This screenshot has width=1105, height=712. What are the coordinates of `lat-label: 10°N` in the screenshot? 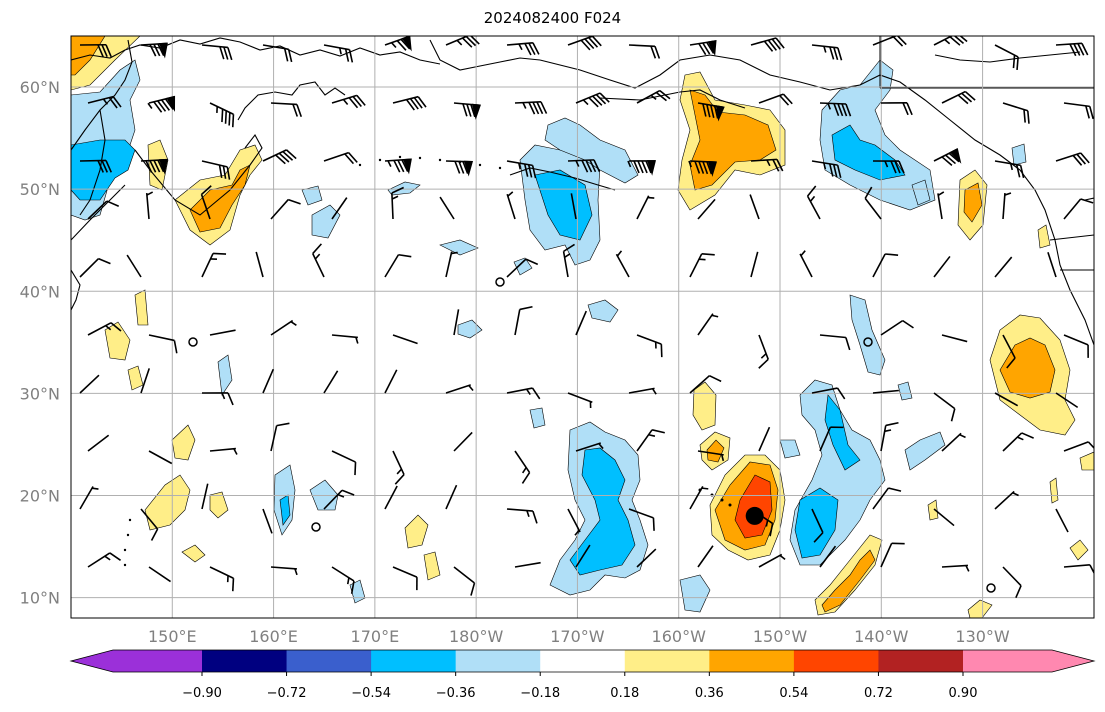 It's located at (40, 598).